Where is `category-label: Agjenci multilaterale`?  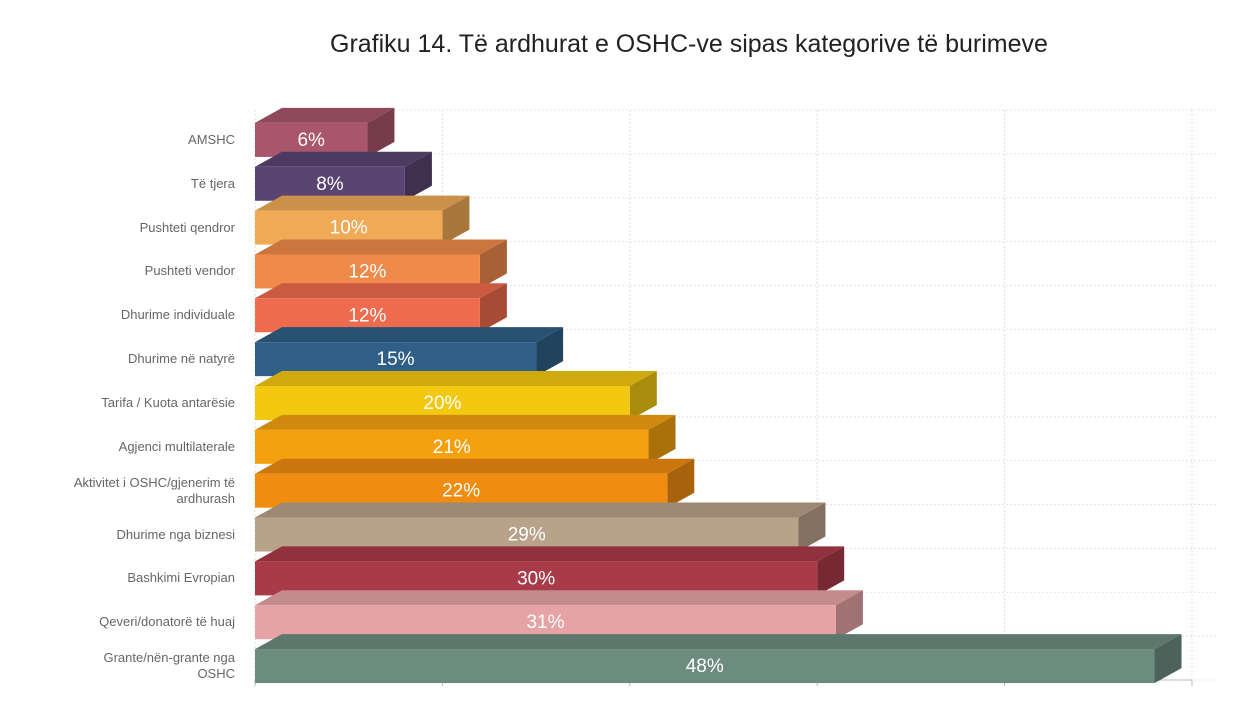
category-label: Agjenci multilaterale is located at coordinates (176, 446).